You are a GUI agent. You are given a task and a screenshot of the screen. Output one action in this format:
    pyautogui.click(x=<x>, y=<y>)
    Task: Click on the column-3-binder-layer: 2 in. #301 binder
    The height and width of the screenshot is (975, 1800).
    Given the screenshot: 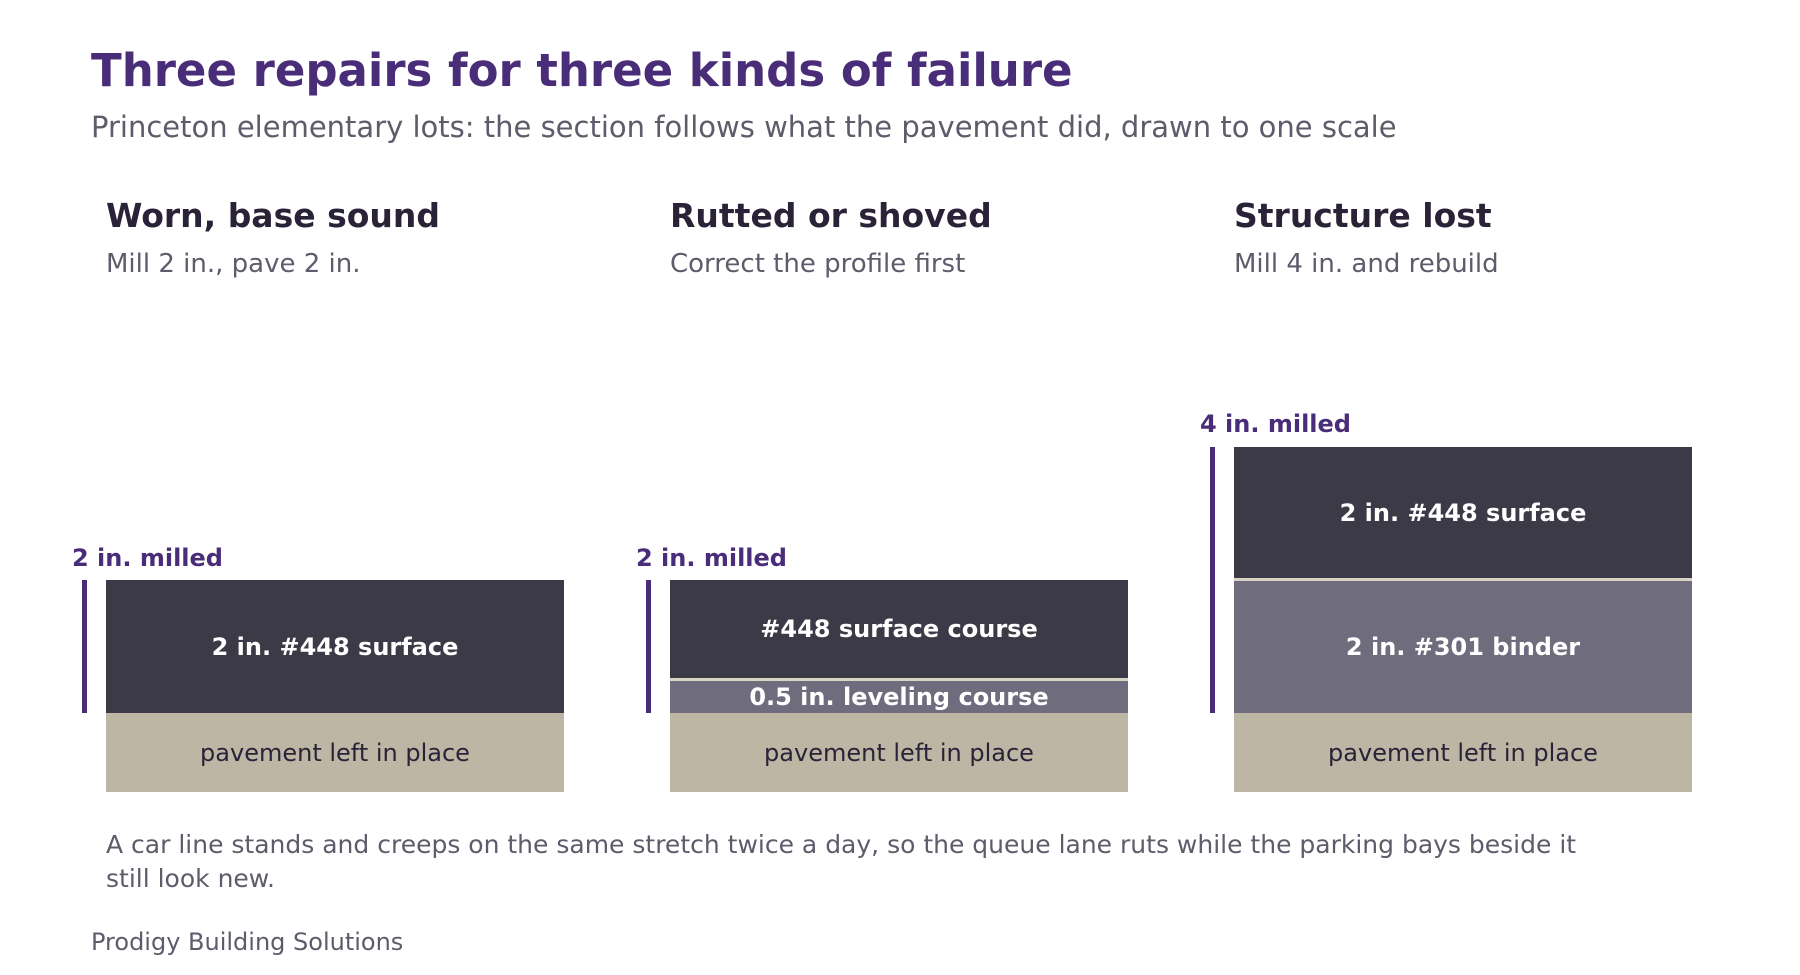 What is the action you would take?
    pyautogui.click(x=1463, y=645)
    